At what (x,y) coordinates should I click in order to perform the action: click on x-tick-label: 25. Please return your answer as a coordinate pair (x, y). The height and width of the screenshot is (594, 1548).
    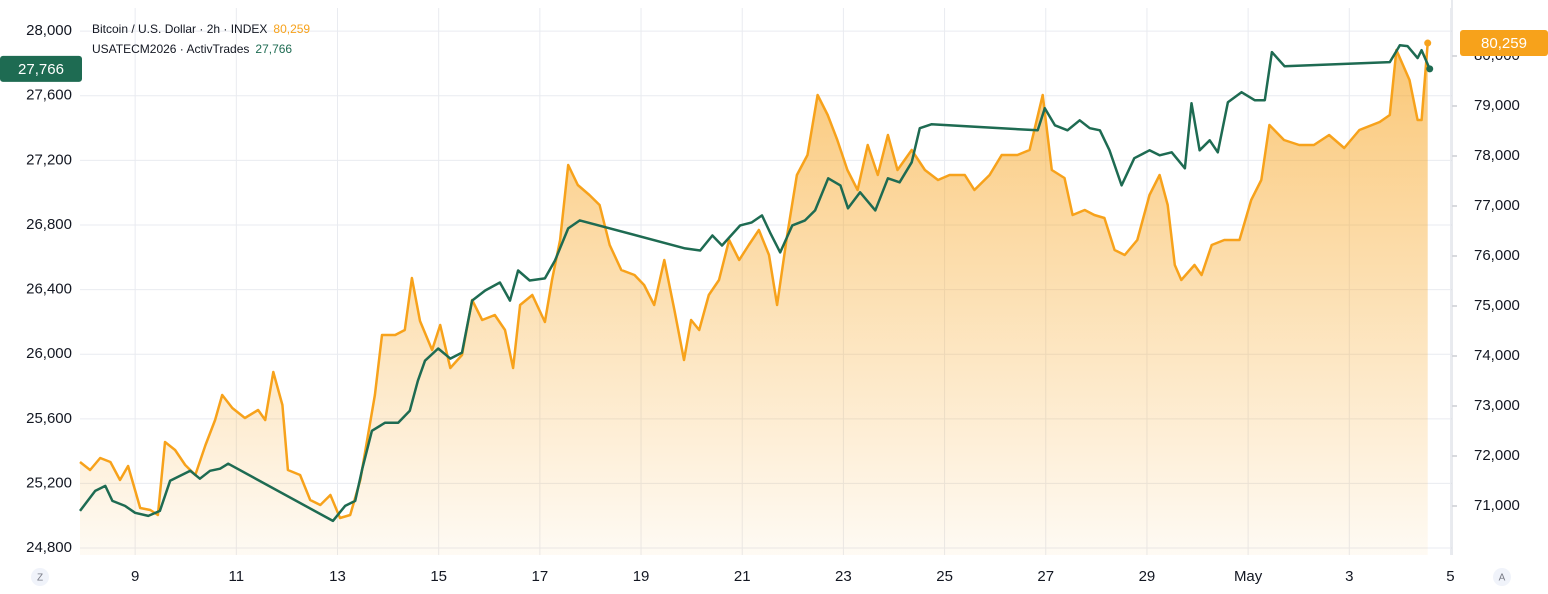
    Looking at the image, I should click on (944, 576).